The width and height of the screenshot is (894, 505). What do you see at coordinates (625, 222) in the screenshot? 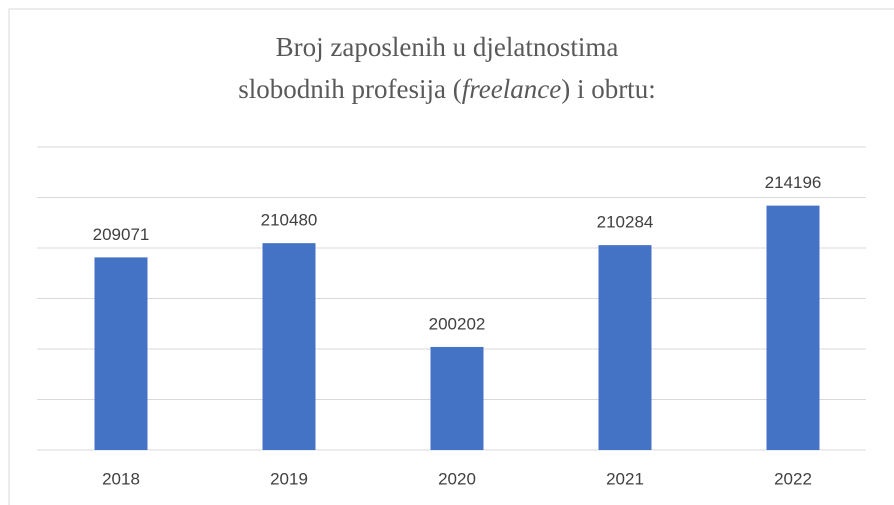
I see `data-label: 210284` at bounding box center [625, 222].